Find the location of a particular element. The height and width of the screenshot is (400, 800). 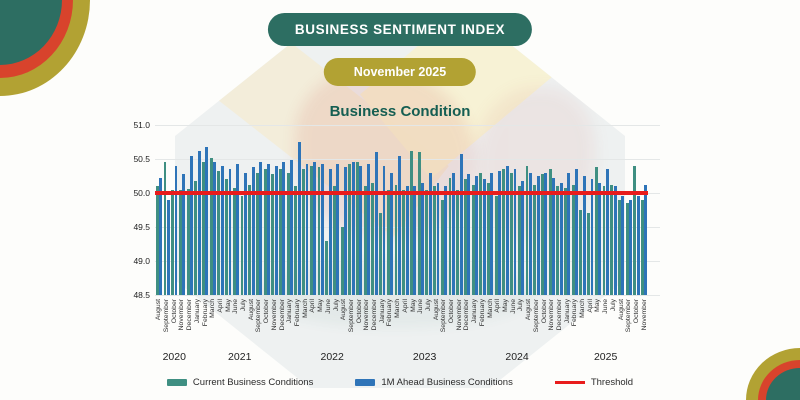

y-axis-tick-label: 48.5 is located at coordinates (141, 295).